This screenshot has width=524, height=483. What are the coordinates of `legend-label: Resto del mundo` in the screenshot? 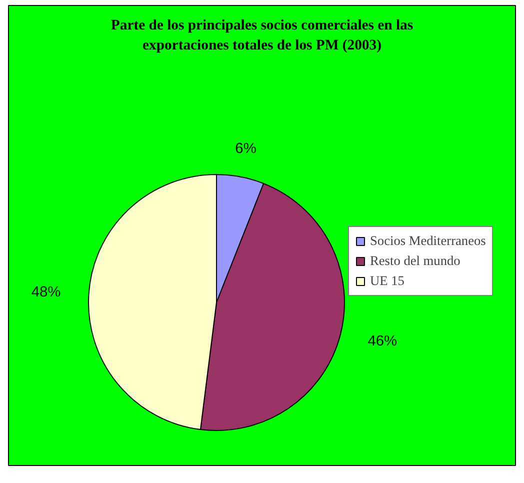 It's located at (415, 261).